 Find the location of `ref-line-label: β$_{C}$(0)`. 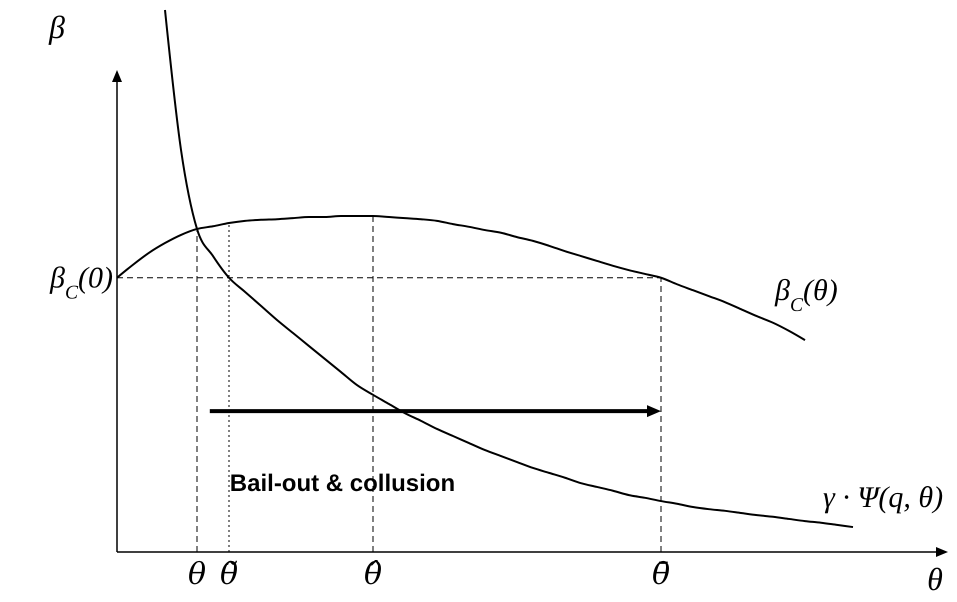

ref-line-label: β$_{C}$(0) is located at coordinates (81, 283).